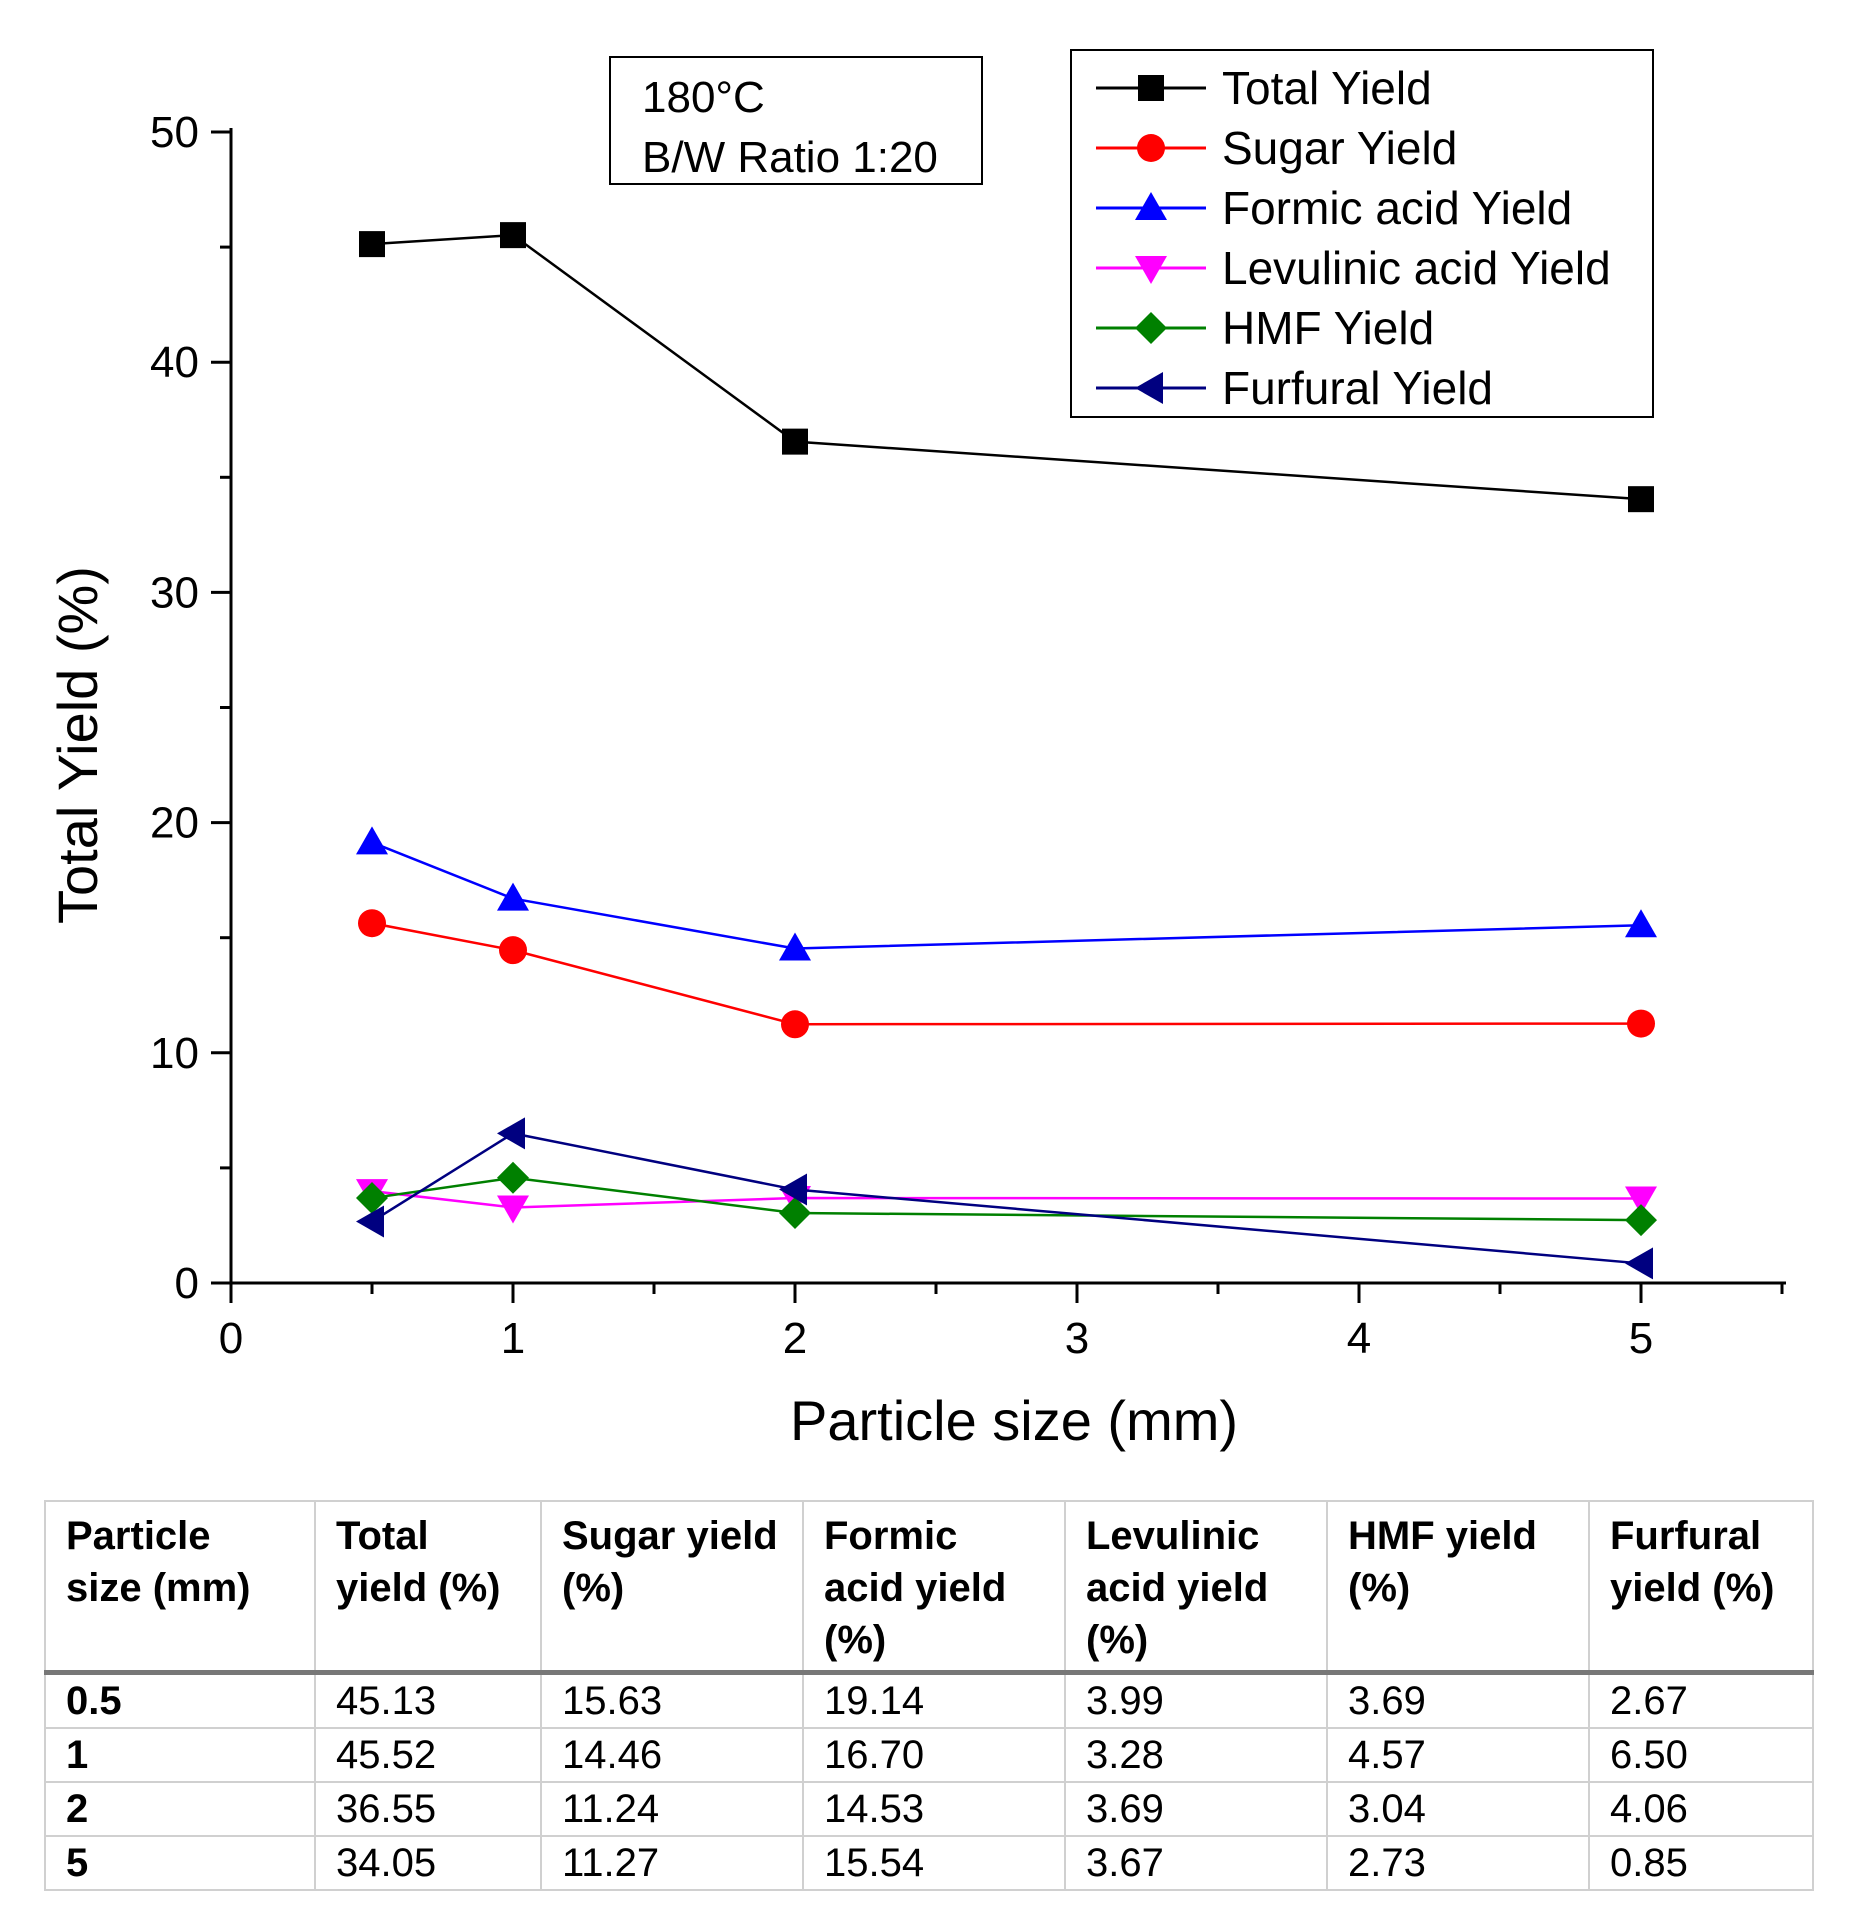 This screenshot has height=1914, width=1849. I want to click on legend-entry: Formic acid Yield, so click(1334, 208).